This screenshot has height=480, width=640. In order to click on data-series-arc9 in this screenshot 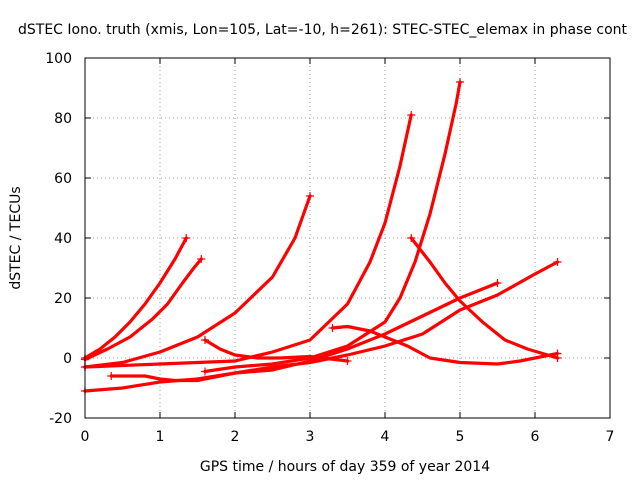, I will do `click(276, 350)`.